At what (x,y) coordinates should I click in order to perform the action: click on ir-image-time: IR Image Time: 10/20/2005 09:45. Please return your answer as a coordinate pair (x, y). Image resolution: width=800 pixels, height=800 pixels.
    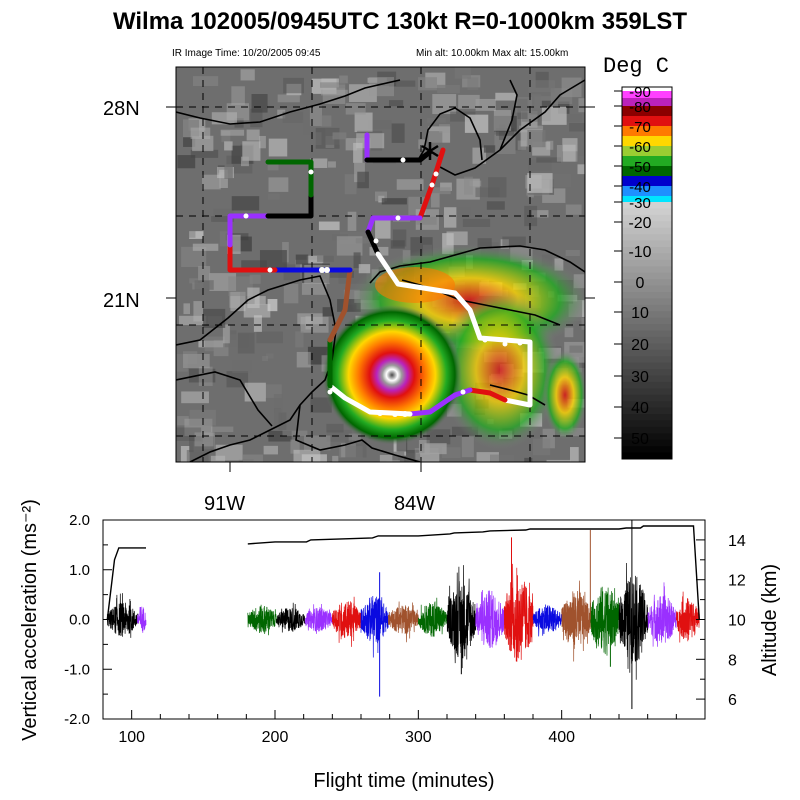
    Looking at the image, I should click on (246, 53).